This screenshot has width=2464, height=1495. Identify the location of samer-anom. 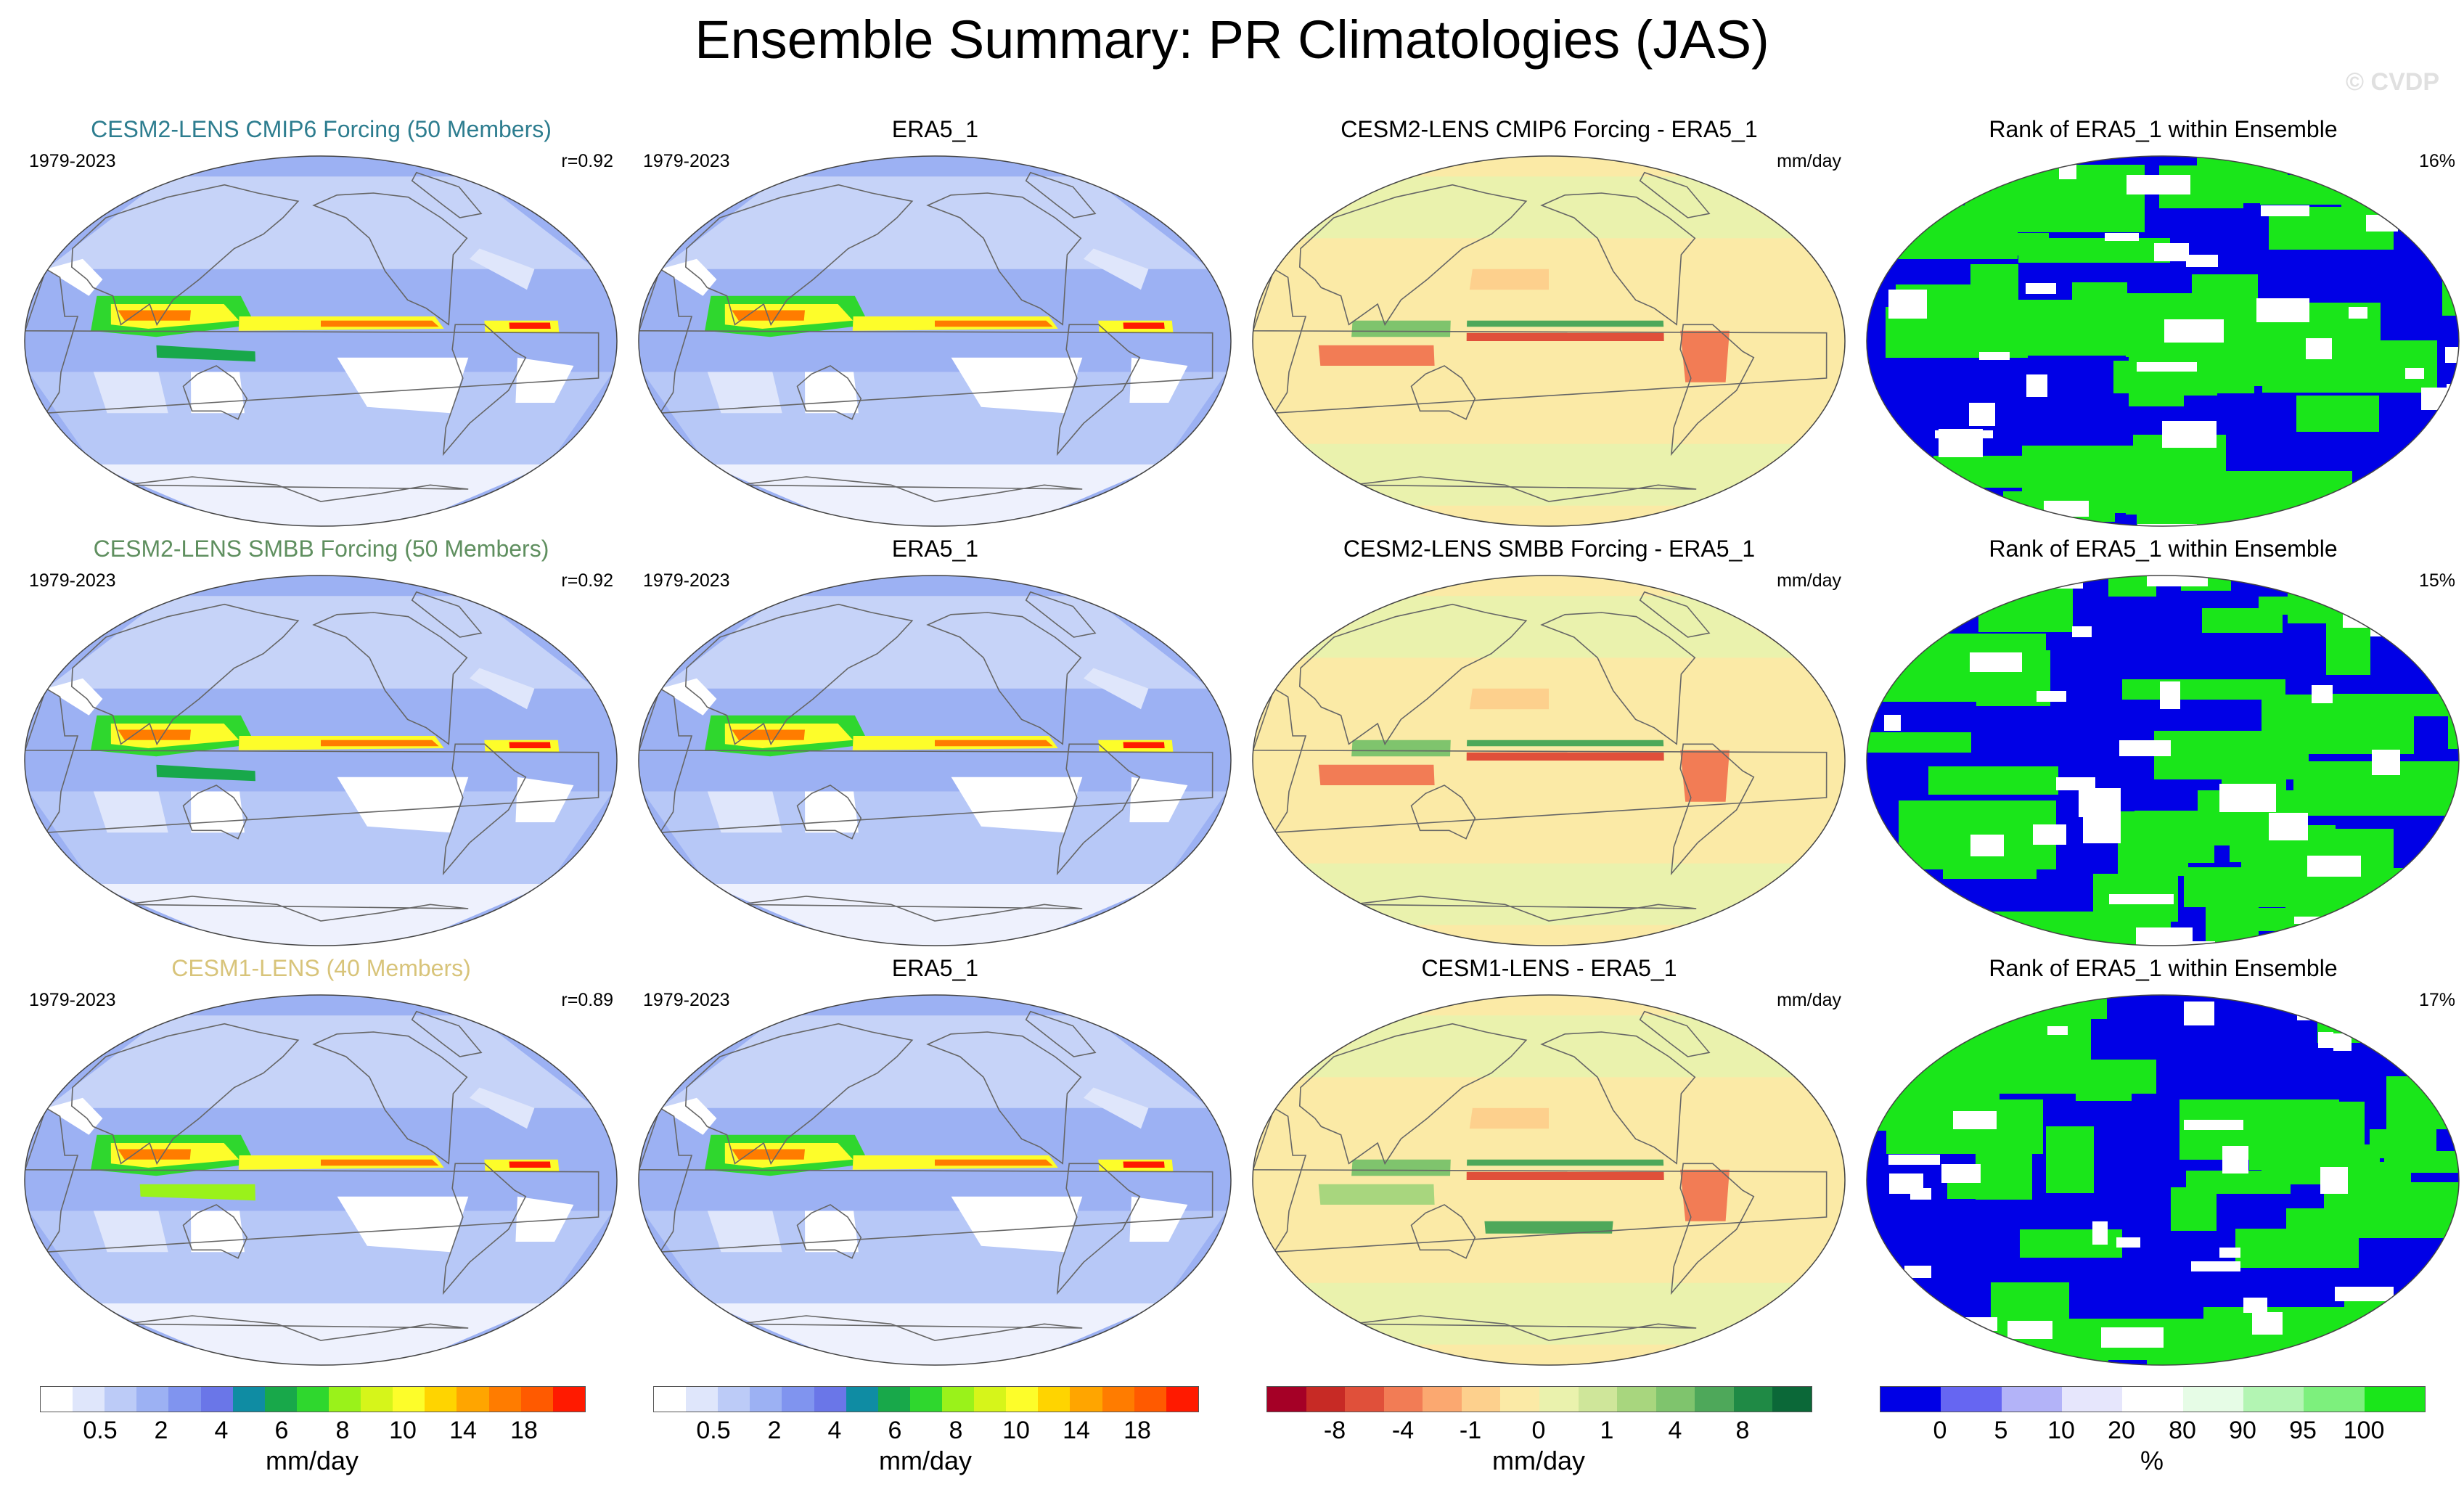
(1705, 776).